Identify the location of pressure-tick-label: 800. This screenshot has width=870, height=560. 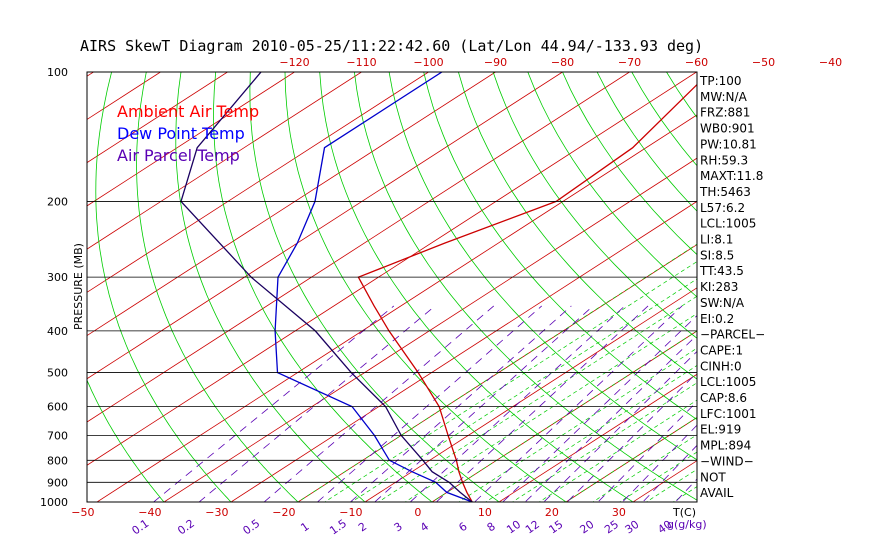
(57, 460).